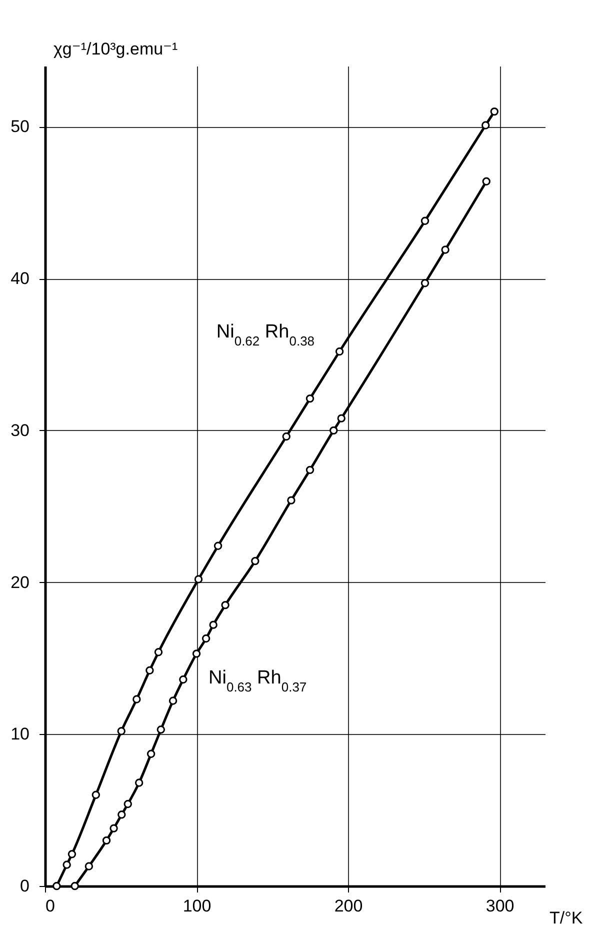 This screenshot has height=947, width=616. I want to click on y-tick-label: 20, so click(20, 582).